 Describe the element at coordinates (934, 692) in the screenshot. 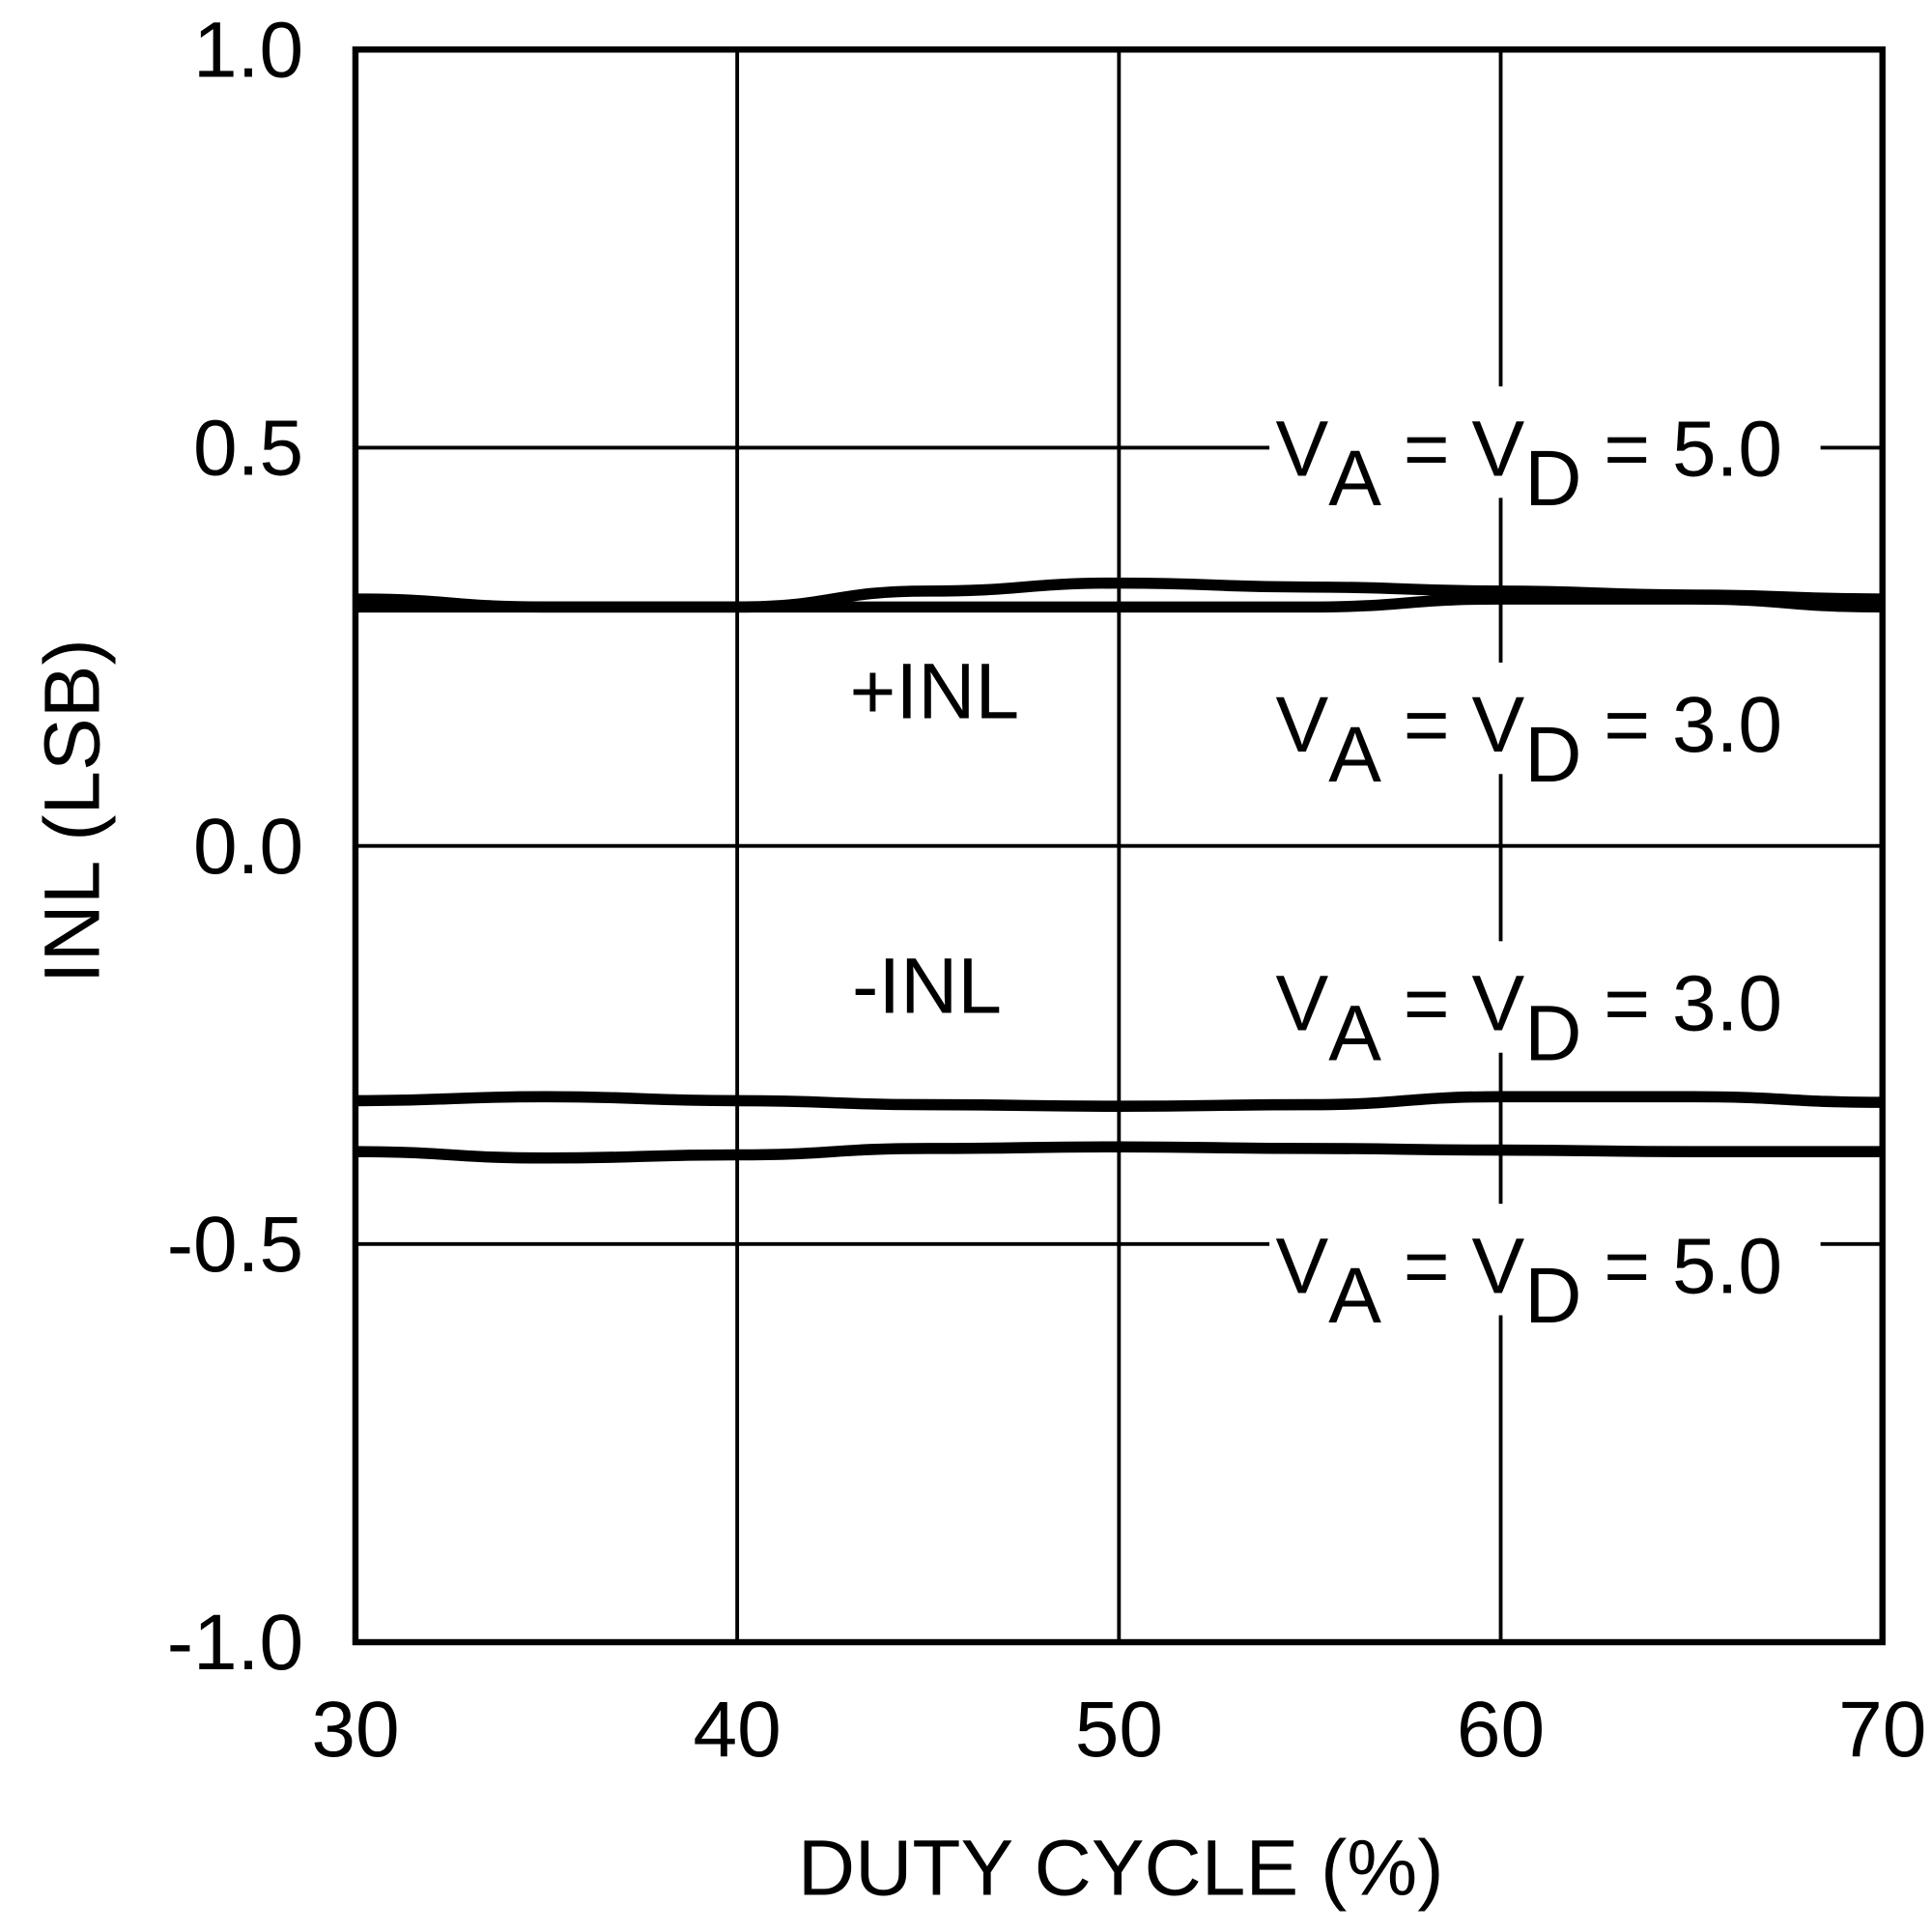

I see `plus-inl-label: +INL` at that location.